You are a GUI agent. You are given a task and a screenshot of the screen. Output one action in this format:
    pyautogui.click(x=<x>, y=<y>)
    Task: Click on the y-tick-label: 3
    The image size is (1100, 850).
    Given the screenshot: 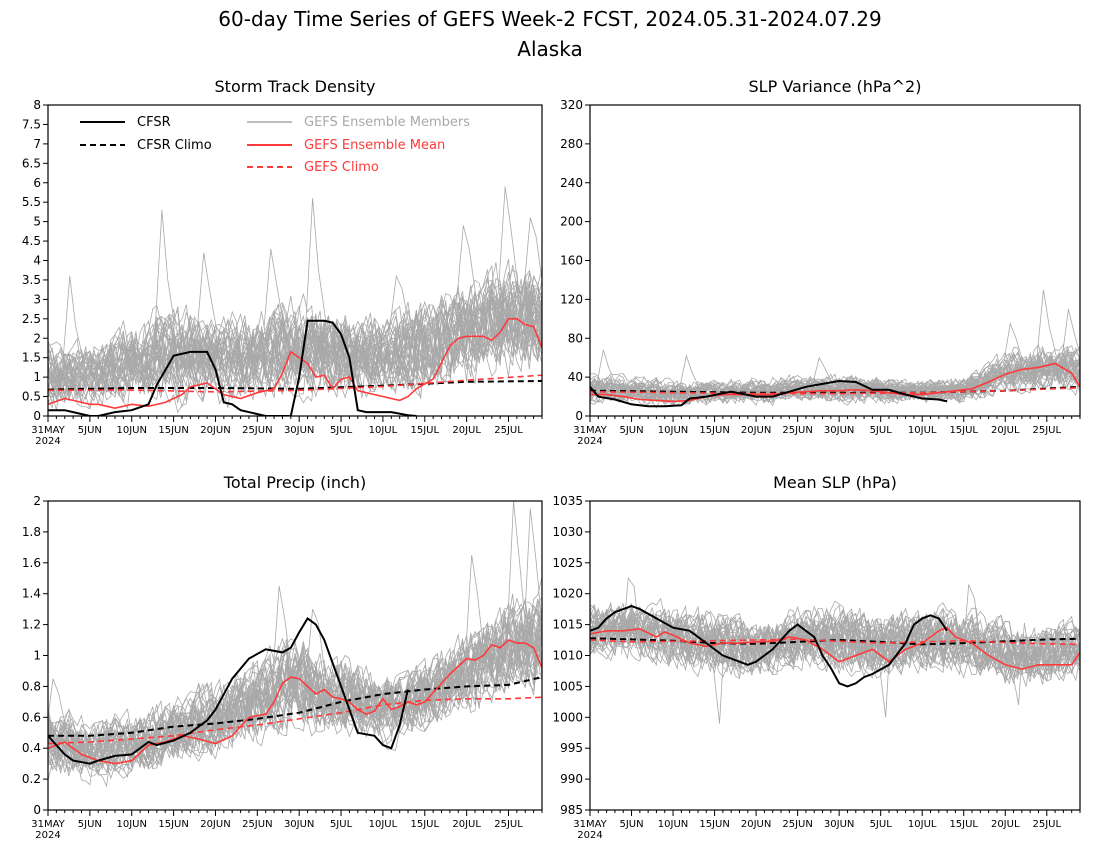 What is the action you would take?
    pyautogui.click(x=37, y=299)
    